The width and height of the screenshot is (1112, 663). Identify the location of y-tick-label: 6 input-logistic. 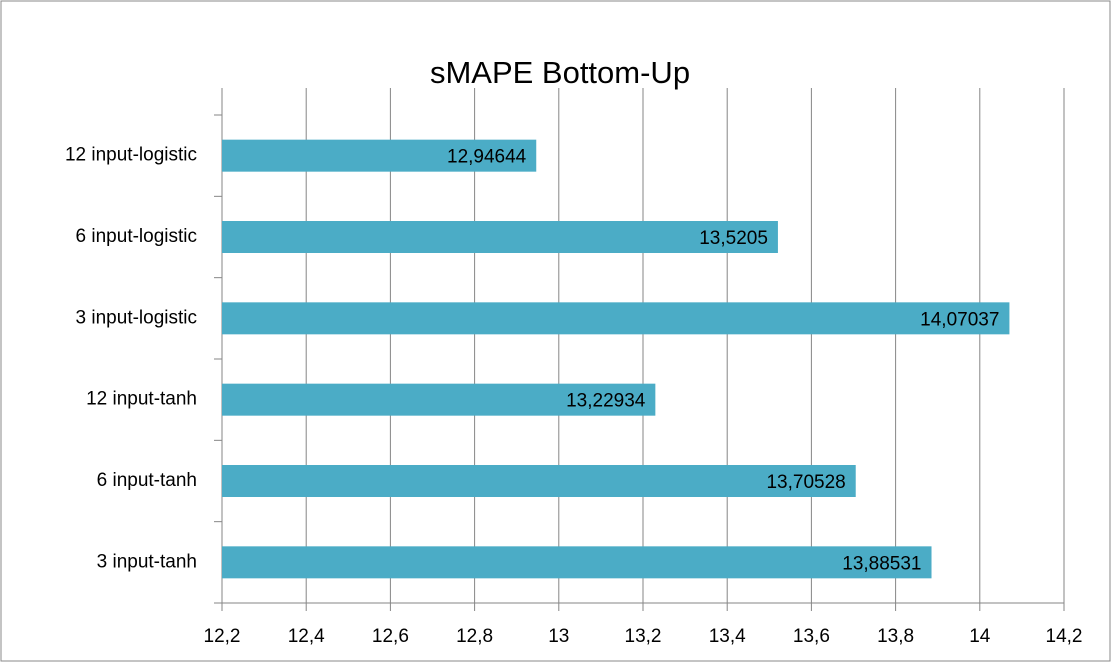
(136, 236).